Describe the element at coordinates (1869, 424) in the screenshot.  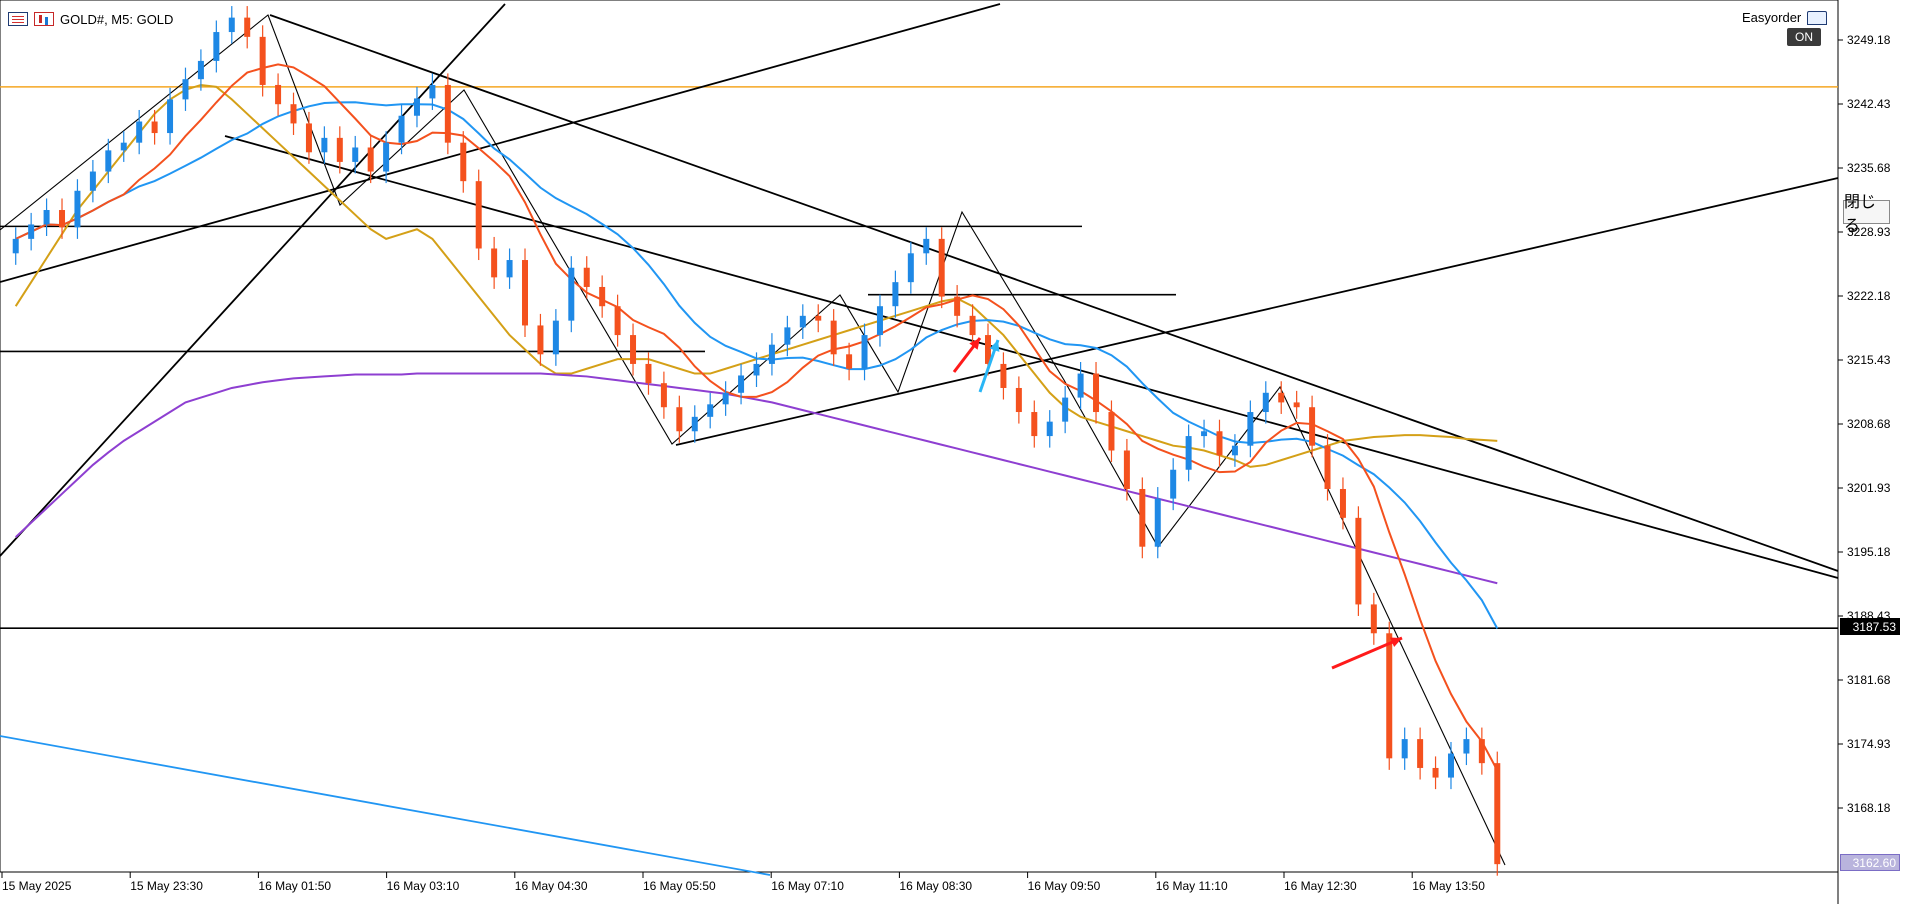
I see `price-tick-label: 3208.68` at that location.